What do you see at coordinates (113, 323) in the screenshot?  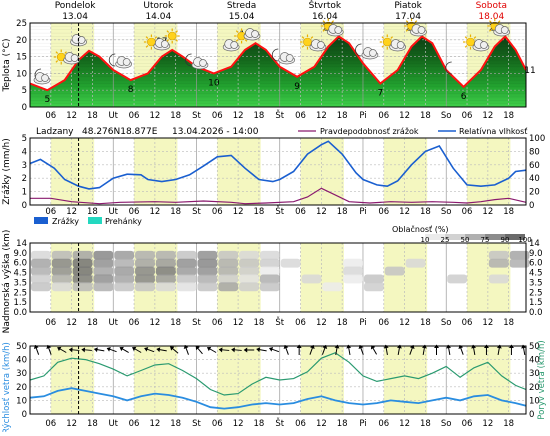 I see `cloud-hour-label: Ut` at bounding box center [113, 323].